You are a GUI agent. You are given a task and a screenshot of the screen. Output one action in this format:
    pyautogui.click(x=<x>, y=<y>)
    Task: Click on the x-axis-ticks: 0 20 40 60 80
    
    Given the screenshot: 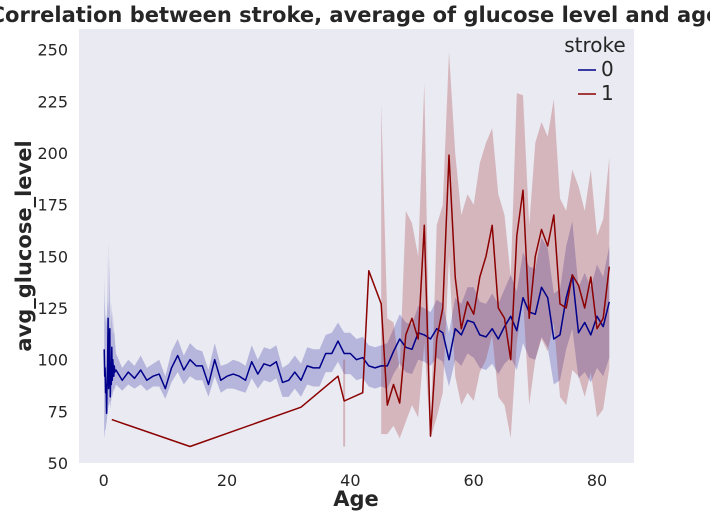 What is the action you would take?
    pyautogui.click(x=353, y=480)
    